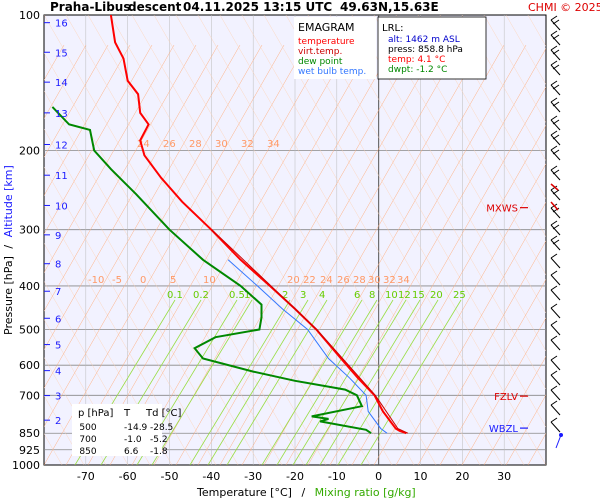  I want to click on temperature-tick-label: 0, so click(378, 476).